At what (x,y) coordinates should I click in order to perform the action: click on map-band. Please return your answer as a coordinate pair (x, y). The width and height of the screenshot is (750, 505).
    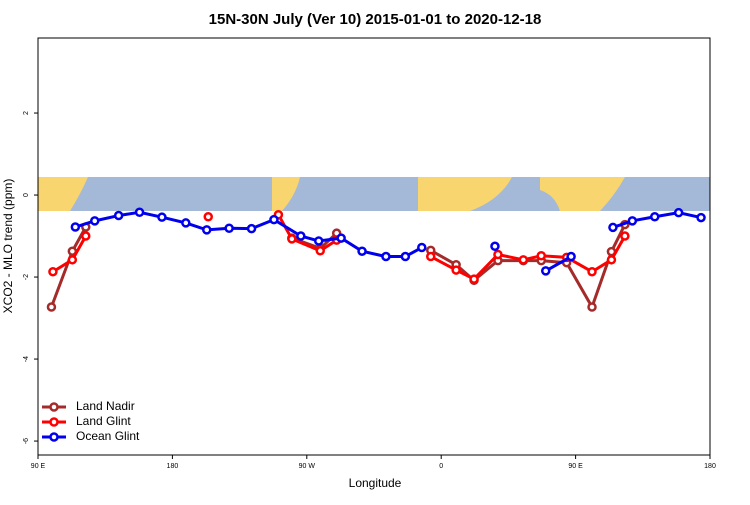
    Looking at the image, I should click on (374, 194).